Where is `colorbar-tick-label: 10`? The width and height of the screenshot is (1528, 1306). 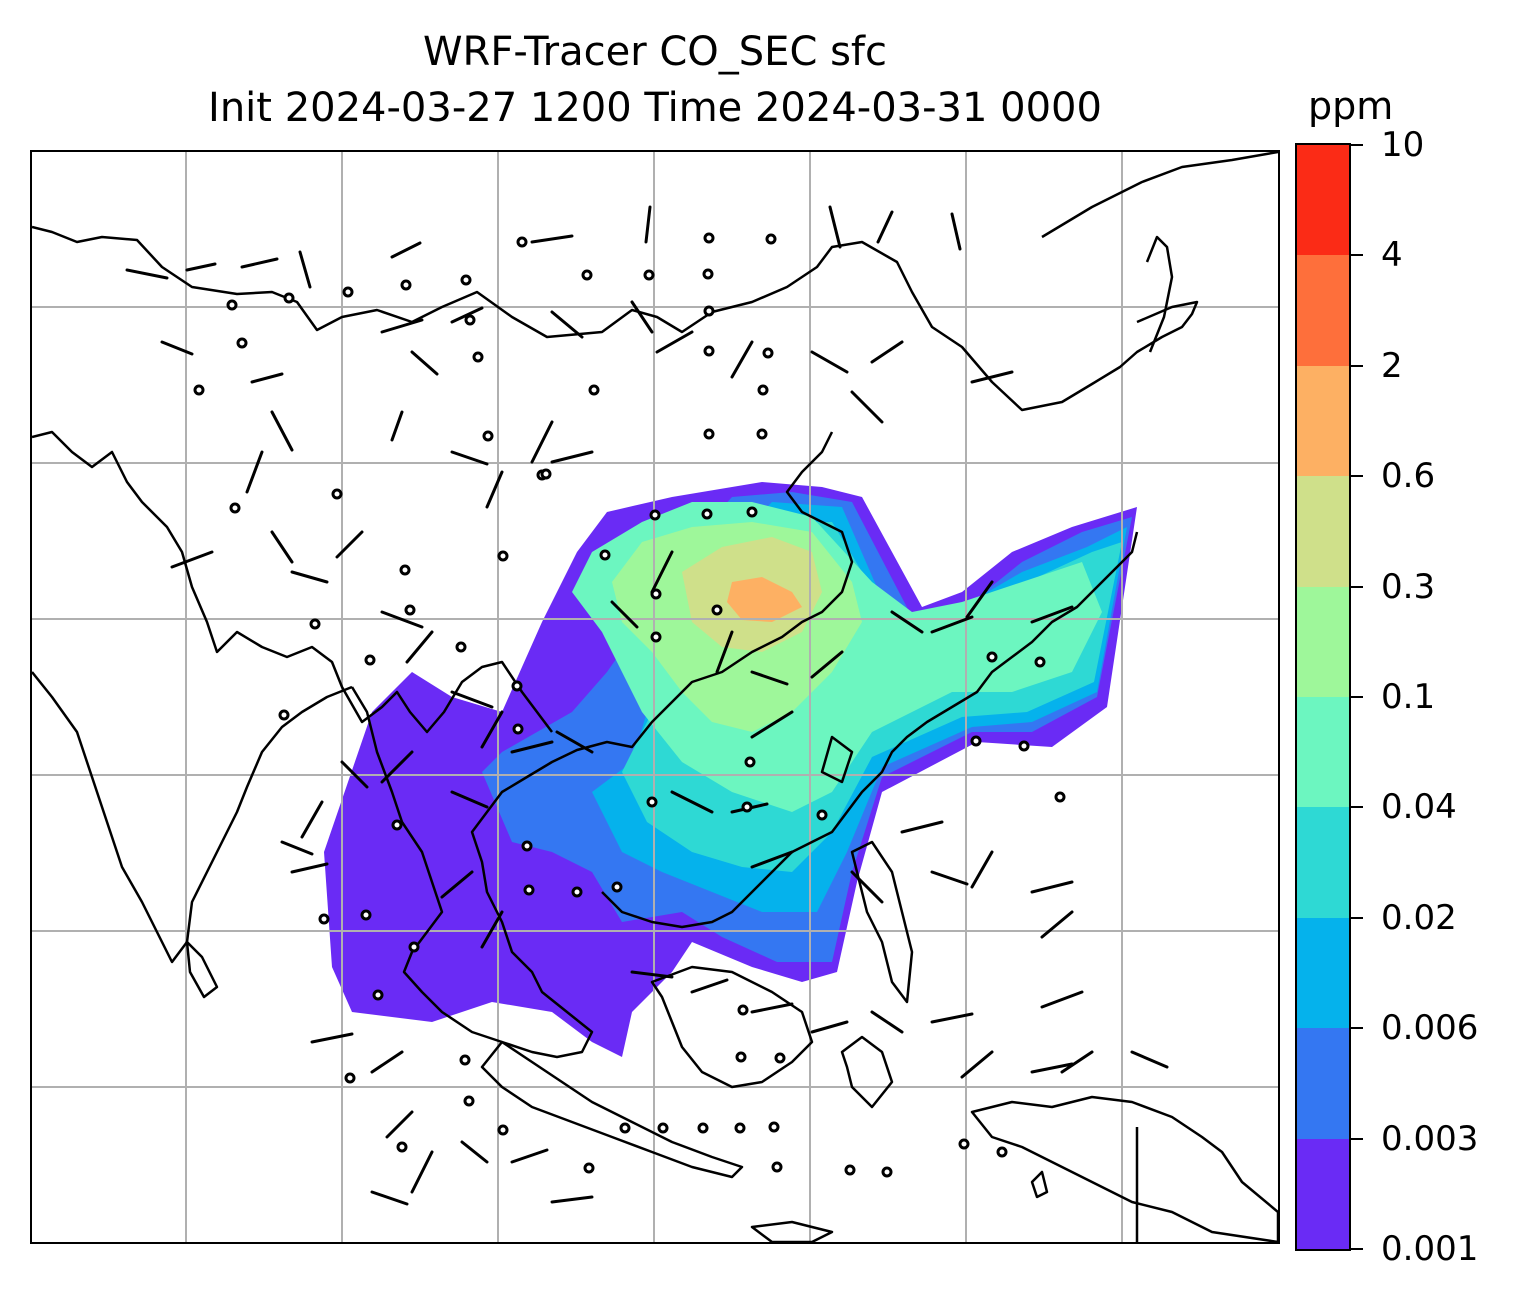 colorbar-tick-label: 10 is located at coordinates (1403, 145).